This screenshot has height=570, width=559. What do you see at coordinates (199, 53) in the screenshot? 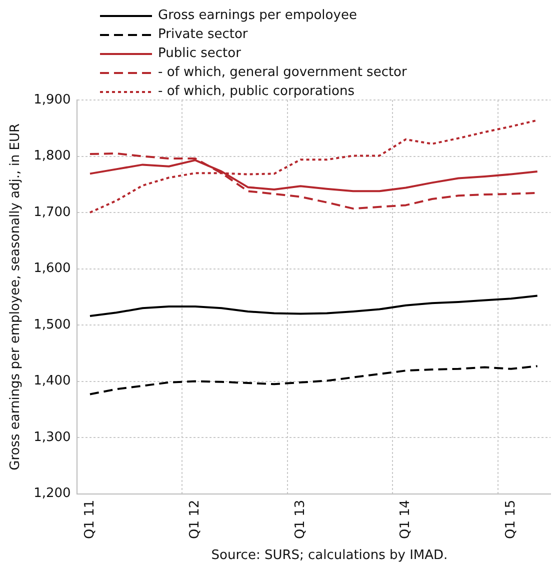
I see `legend-label: Public sector` at bounding box center [199, 53].